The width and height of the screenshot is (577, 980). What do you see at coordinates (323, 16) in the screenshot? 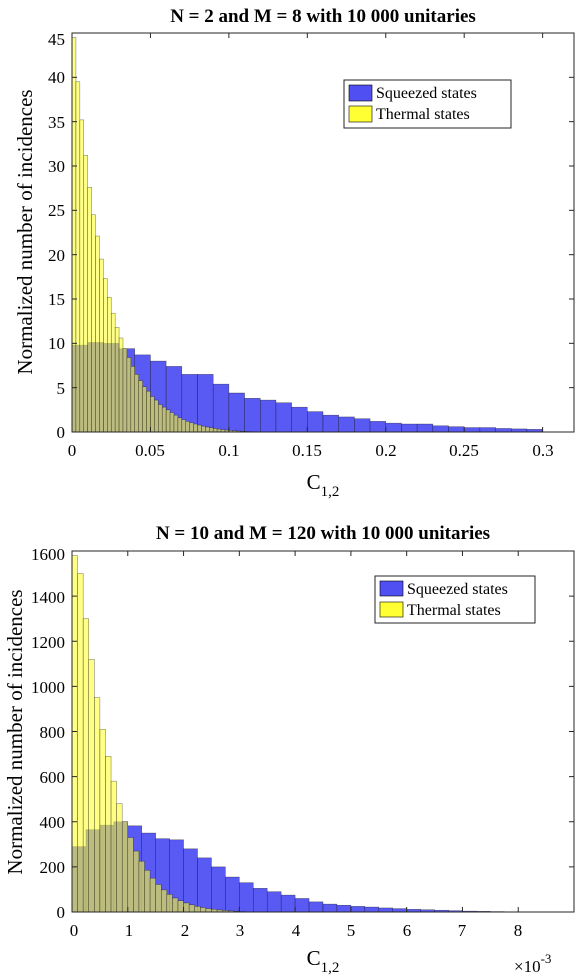
I see `chart-title: N = 2 and M = 8 with 10 000 unitaries` at bounding box center [323, 16].